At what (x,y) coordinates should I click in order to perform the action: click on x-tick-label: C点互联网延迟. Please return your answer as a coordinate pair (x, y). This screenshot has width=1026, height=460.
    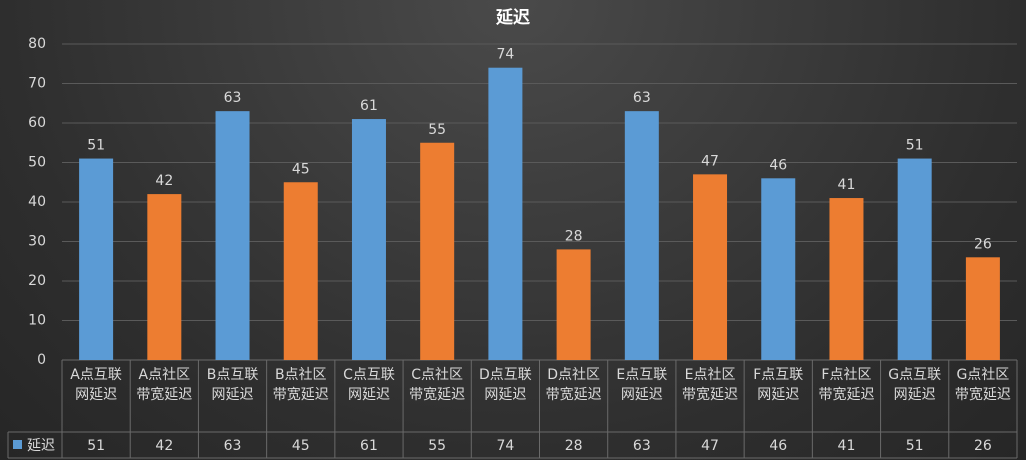
    Looking at the image, I should click on (369, 385).